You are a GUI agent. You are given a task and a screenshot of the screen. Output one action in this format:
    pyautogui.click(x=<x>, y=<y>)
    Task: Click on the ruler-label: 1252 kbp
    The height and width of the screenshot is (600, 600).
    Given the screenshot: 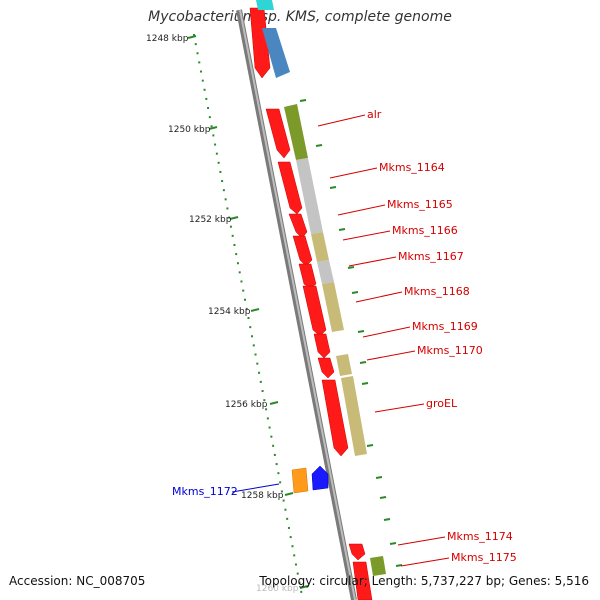 What is the action you would take?
    pyautogui.click(x=210, y=220)
    